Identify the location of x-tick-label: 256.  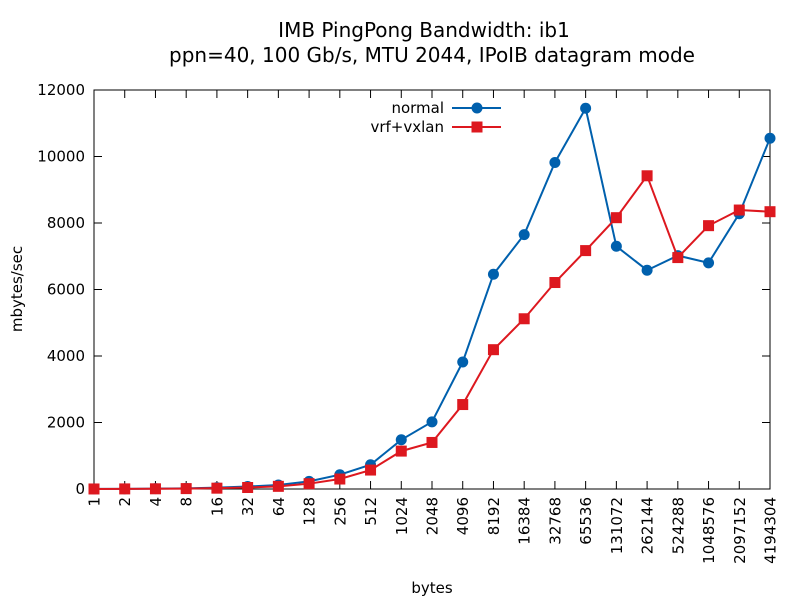
(340, 511).